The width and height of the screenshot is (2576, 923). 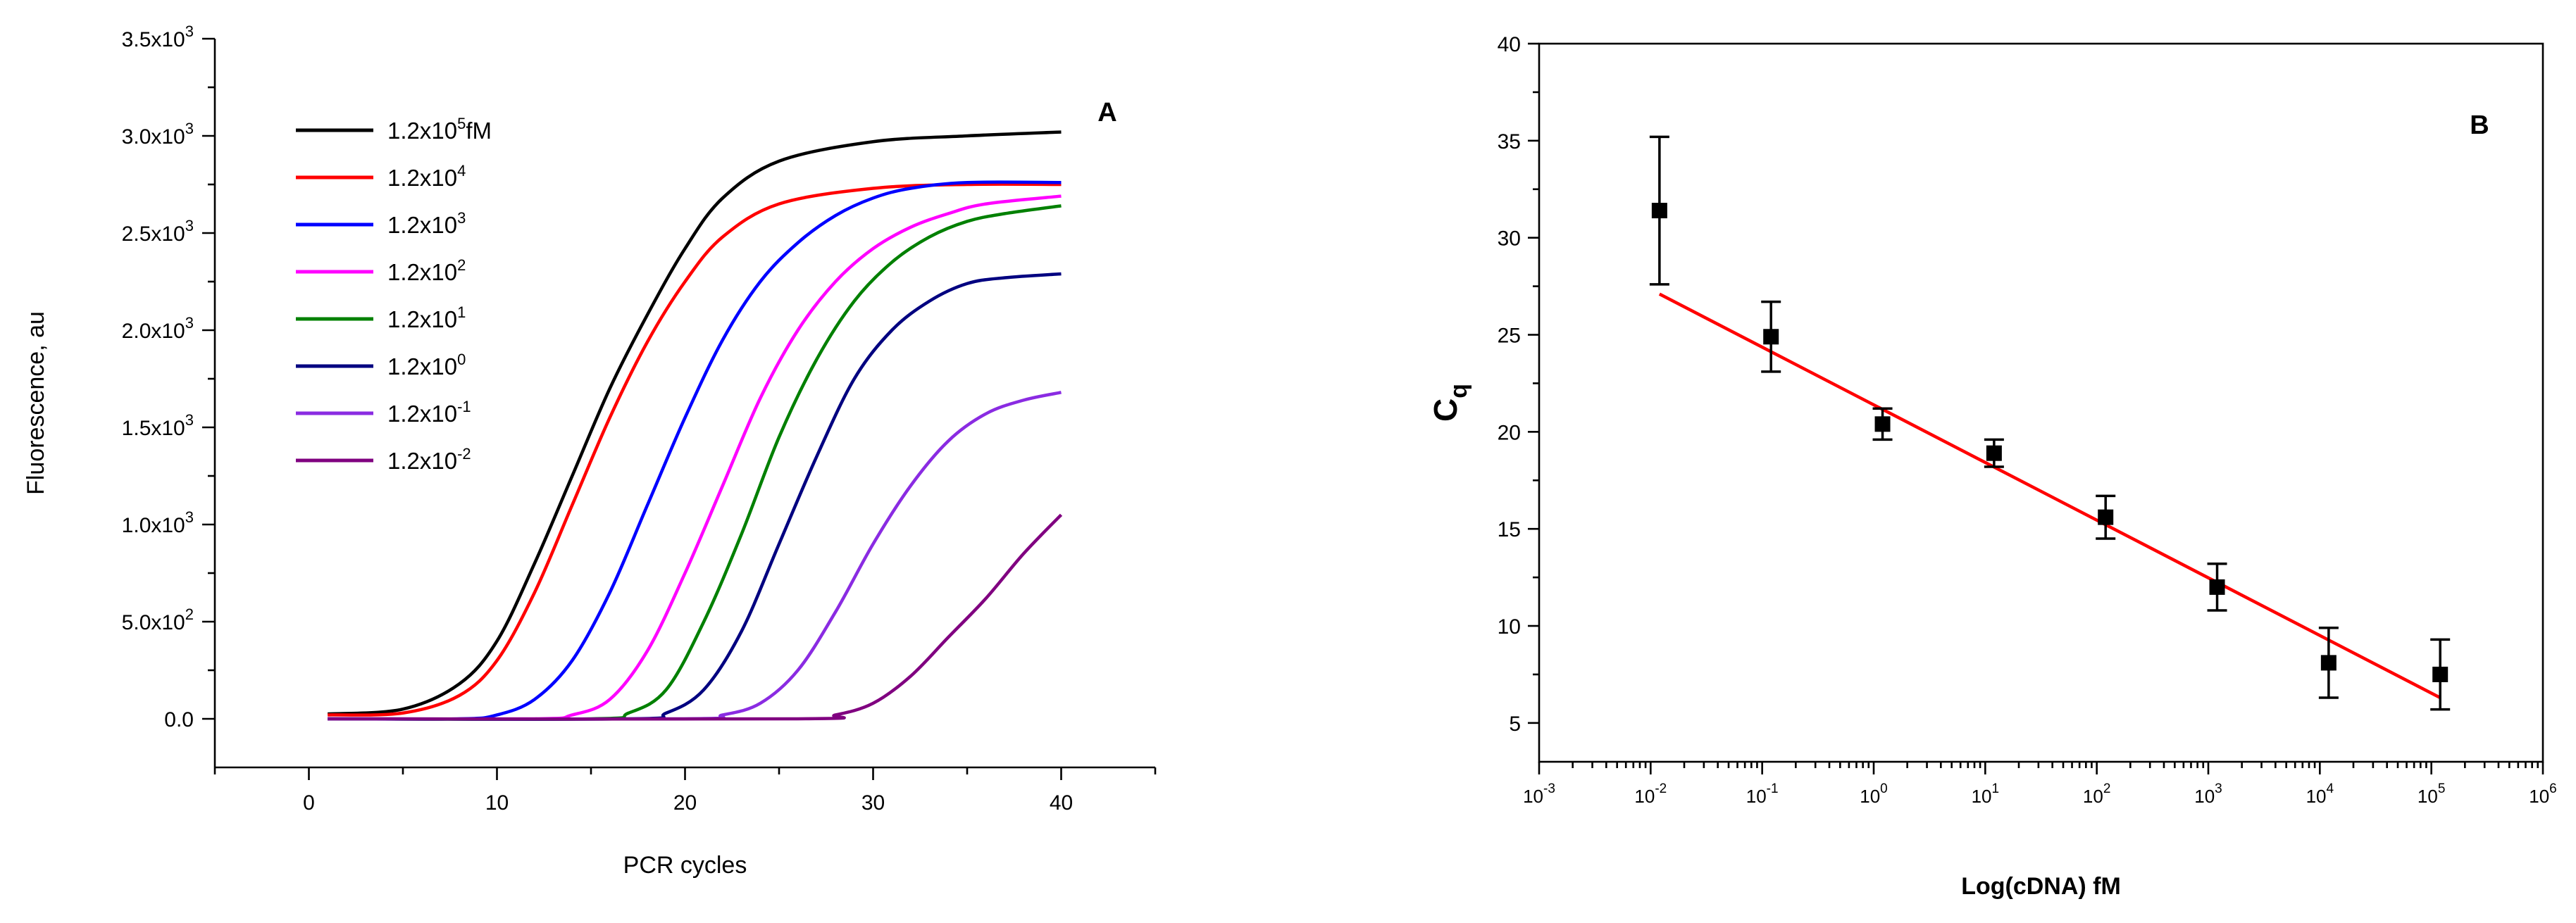 What do you see at coordinates (1449, 403) in the screenshot?
I see `panel-b-y-axis-label: Cq` at bounding box center [1449, 403].